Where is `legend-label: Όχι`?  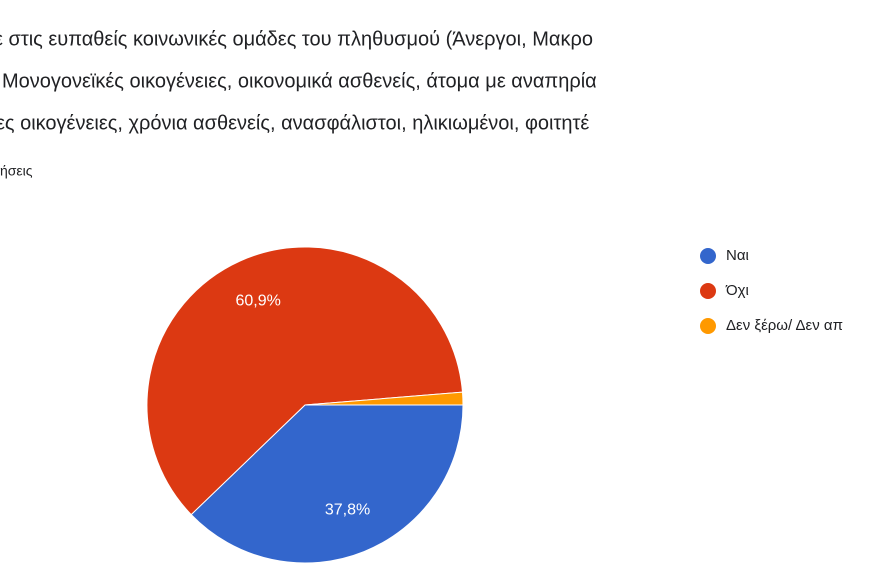
legend-label: Όχι is located at coordinates (737, 290).